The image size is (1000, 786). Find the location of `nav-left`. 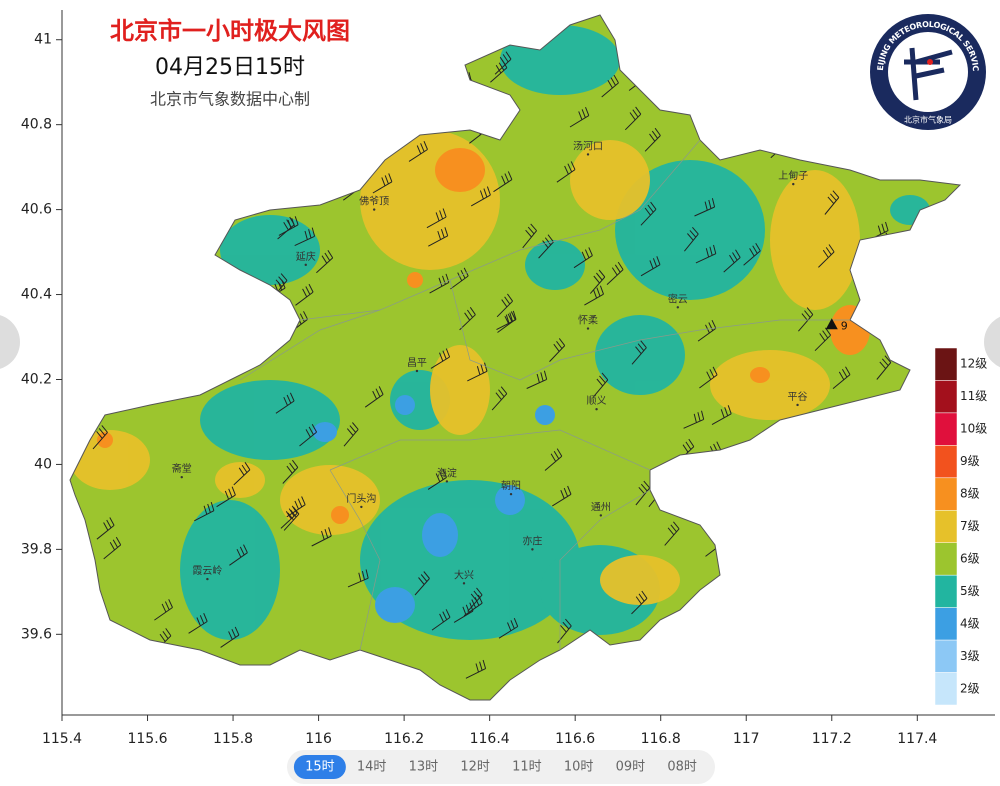

nav-left is located at coordinates (10, 342).